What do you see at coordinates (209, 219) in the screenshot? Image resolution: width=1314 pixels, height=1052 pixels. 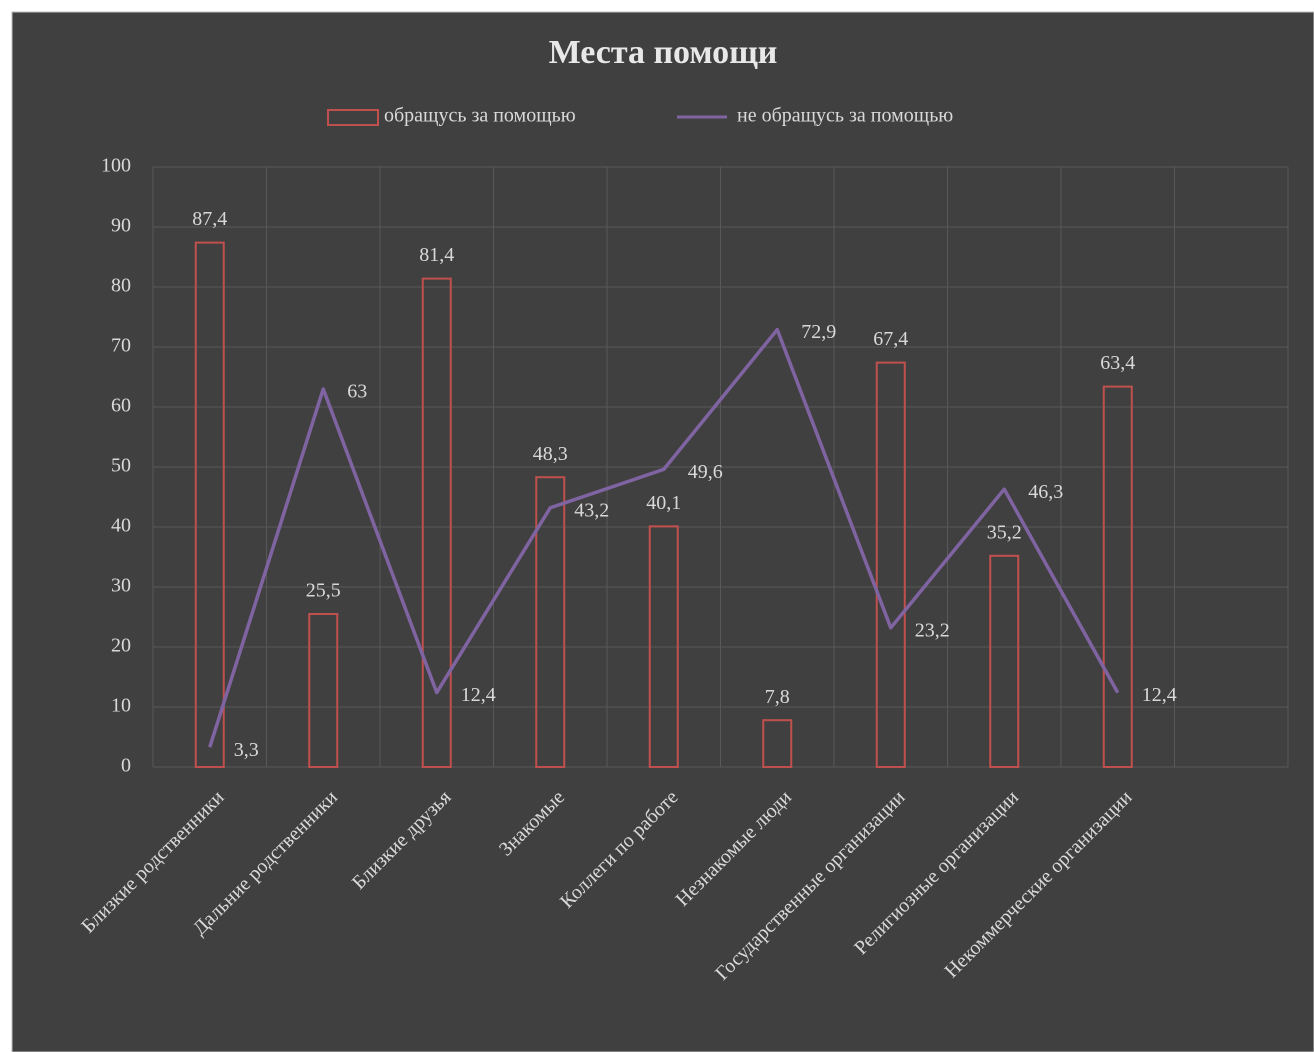 I see `data-label: 87,4` at bounding box center [209, 219].